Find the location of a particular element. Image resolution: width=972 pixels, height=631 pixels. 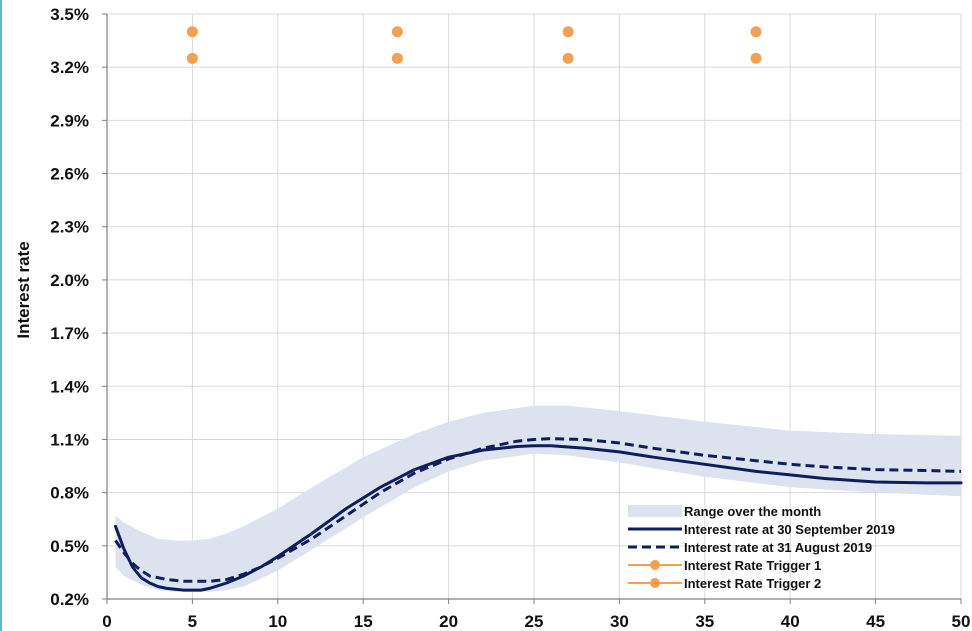

x-tick-label-4: 20 is located at coordinates (448, 621).